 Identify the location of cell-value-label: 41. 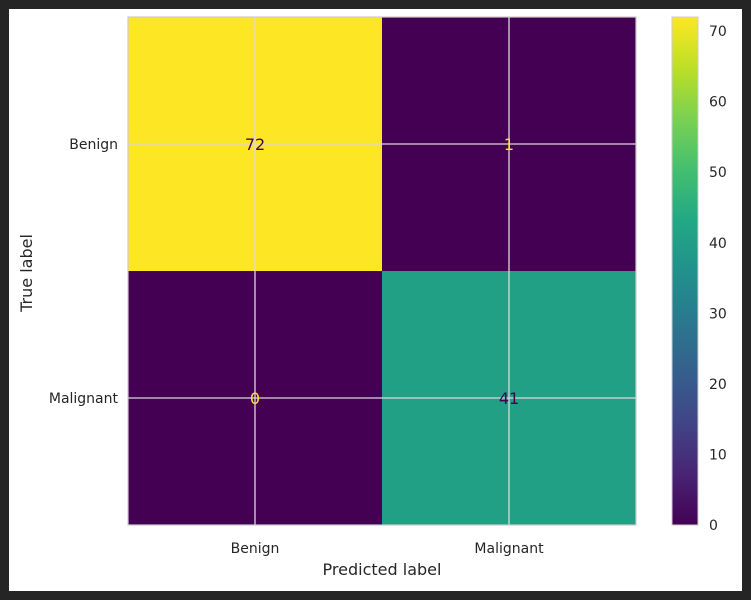
(509, 398).